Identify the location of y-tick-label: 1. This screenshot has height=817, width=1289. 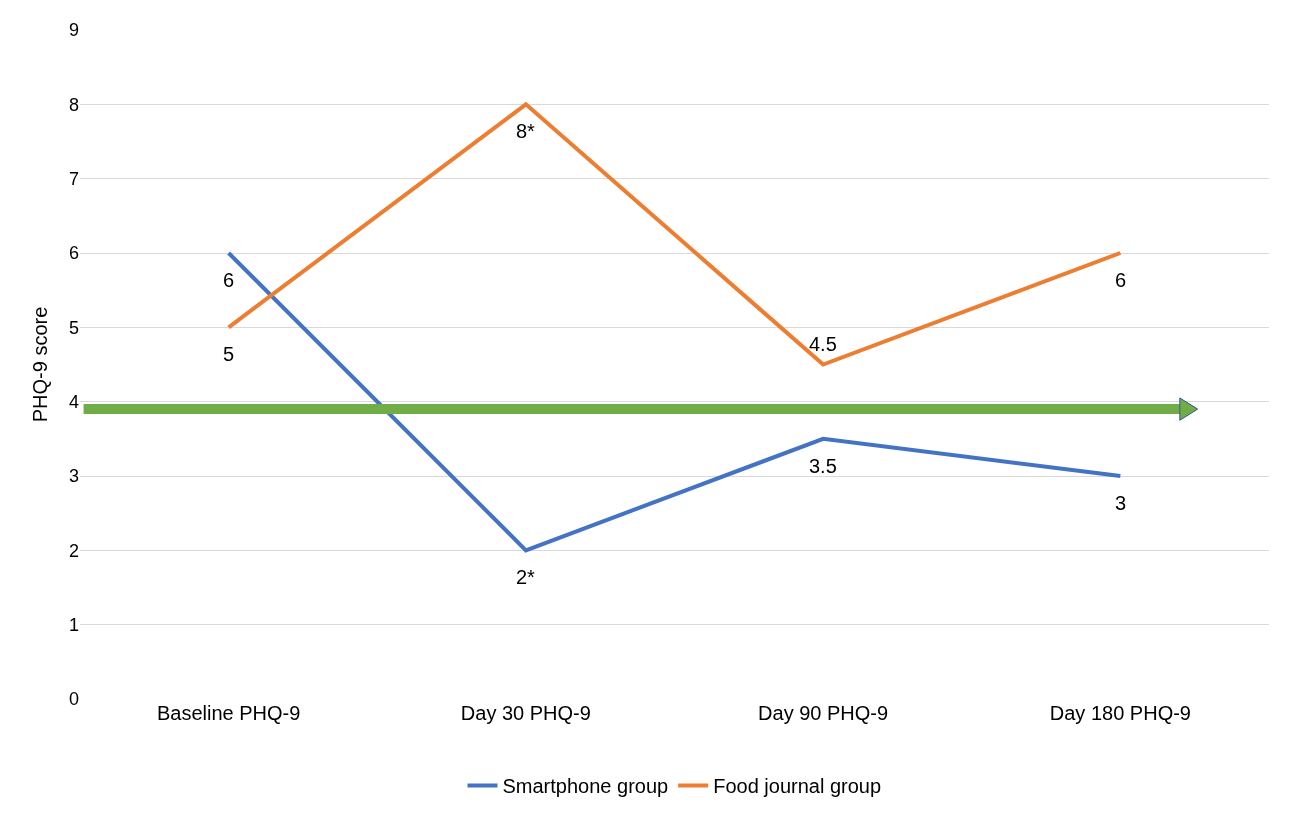
(73, 624).